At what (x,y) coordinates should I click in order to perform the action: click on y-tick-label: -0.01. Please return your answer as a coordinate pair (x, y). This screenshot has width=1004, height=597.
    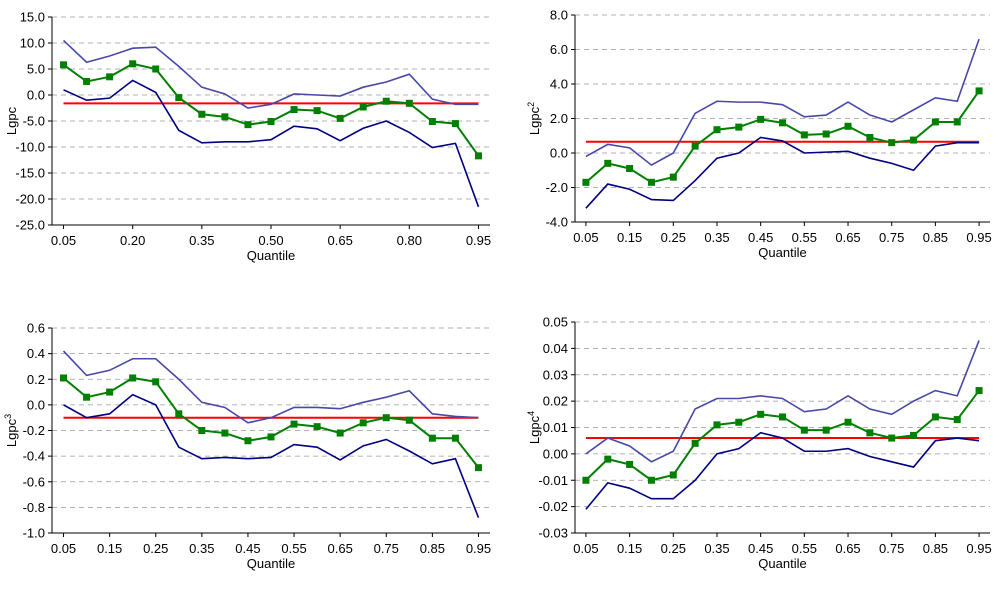
    Looking at the image, I should click on (553, 480).